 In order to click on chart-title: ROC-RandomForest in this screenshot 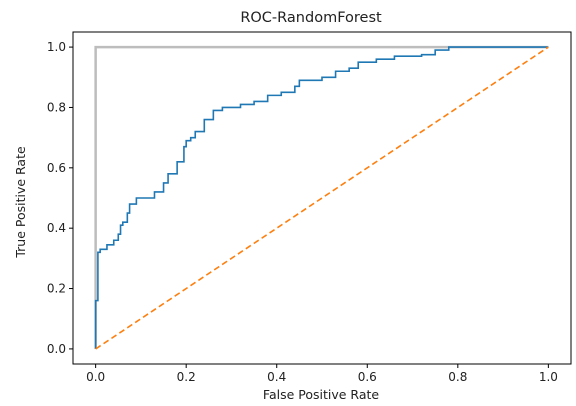, I will do `click(311, 18)`.